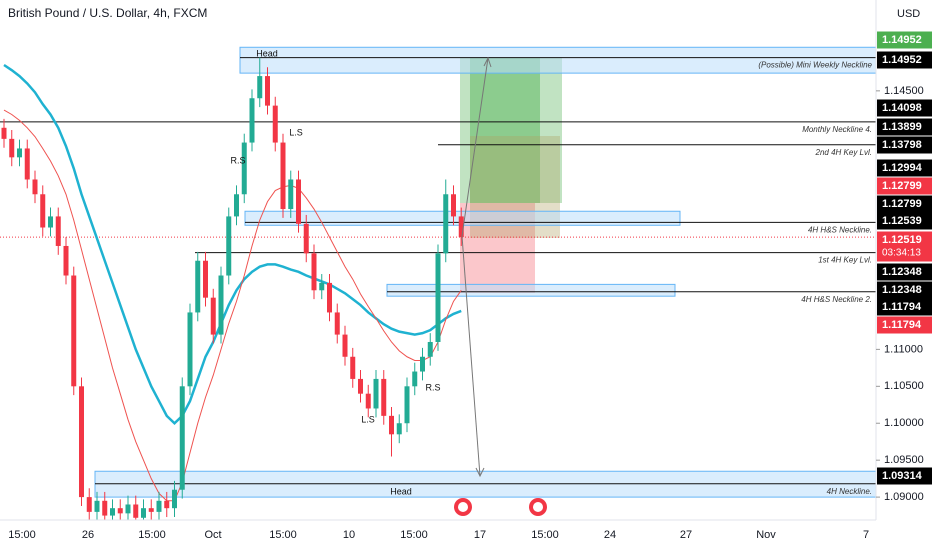  I want to click on y-tick-label: 1.10000, so click(904, 423).